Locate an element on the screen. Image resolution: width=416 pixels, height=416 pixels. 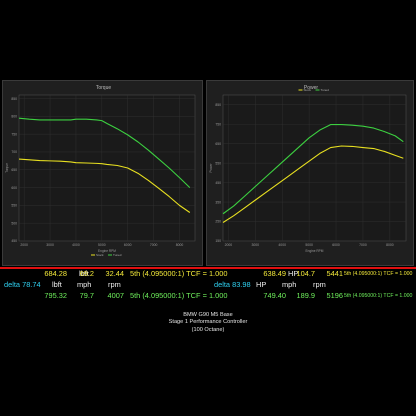
stock-power-value: 638.49 is located at coordinates (274, 273).